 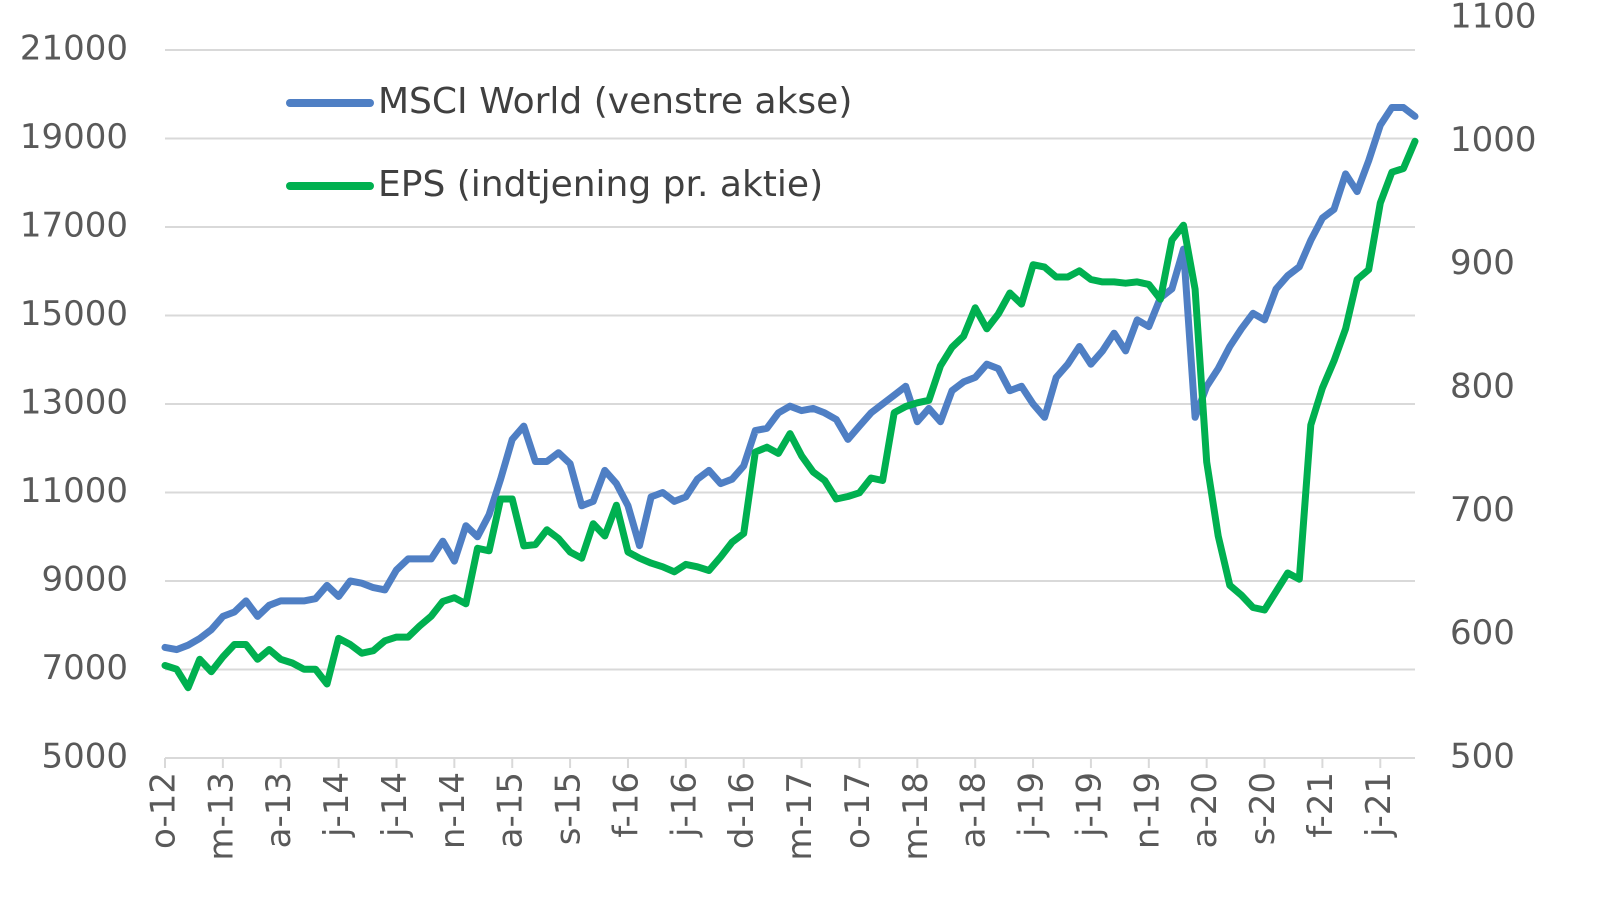 I want to click on y-tick-label: 19000, so click(x=74, y=137).